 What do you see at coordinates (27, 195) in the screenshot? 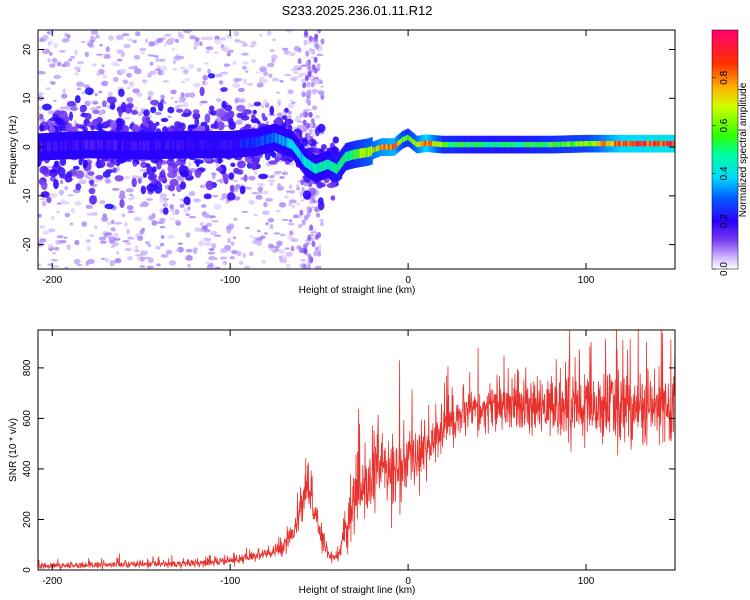
I see `heatmap-y-tick-label: -10` at bounding box center [27, 195].